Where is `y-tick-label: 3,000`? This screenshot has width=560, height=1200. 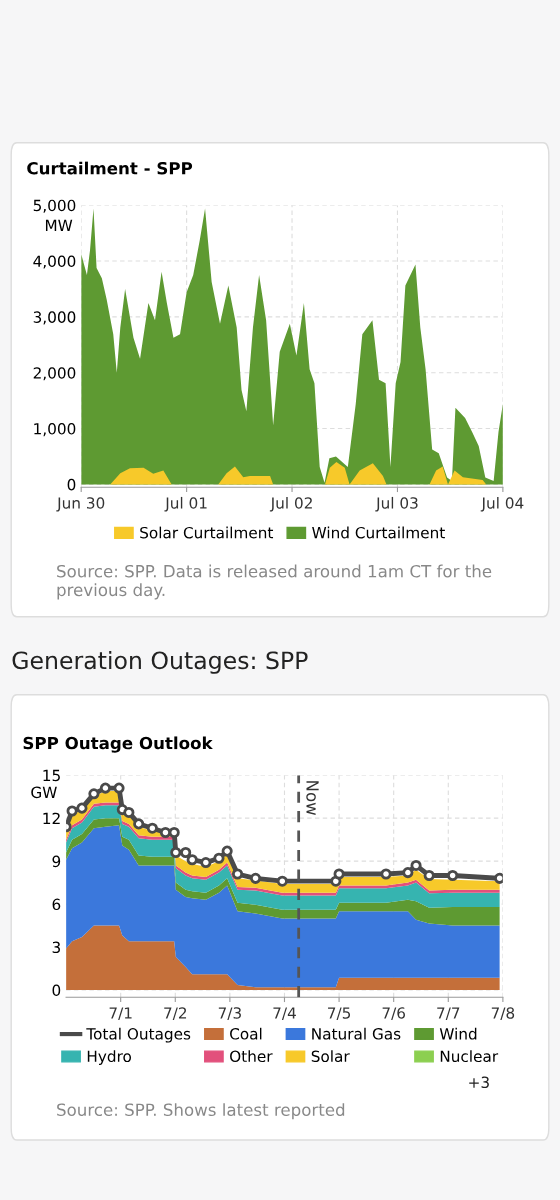 y-tick-label: 3,000 is located at coordinates (54, 318).